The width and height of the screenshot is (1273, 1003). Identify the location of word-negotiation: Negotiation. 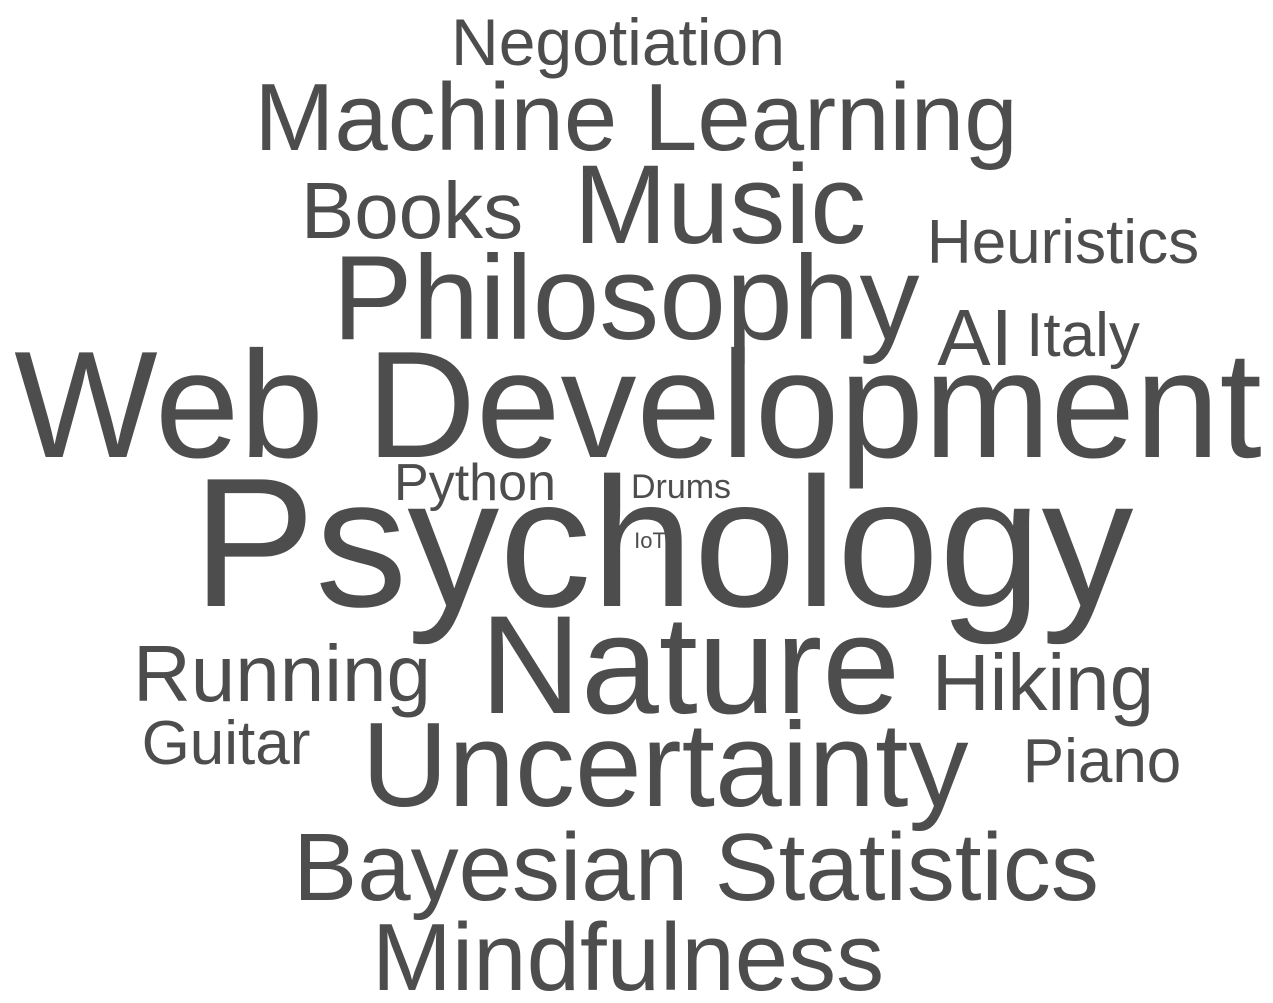
(618, 42).